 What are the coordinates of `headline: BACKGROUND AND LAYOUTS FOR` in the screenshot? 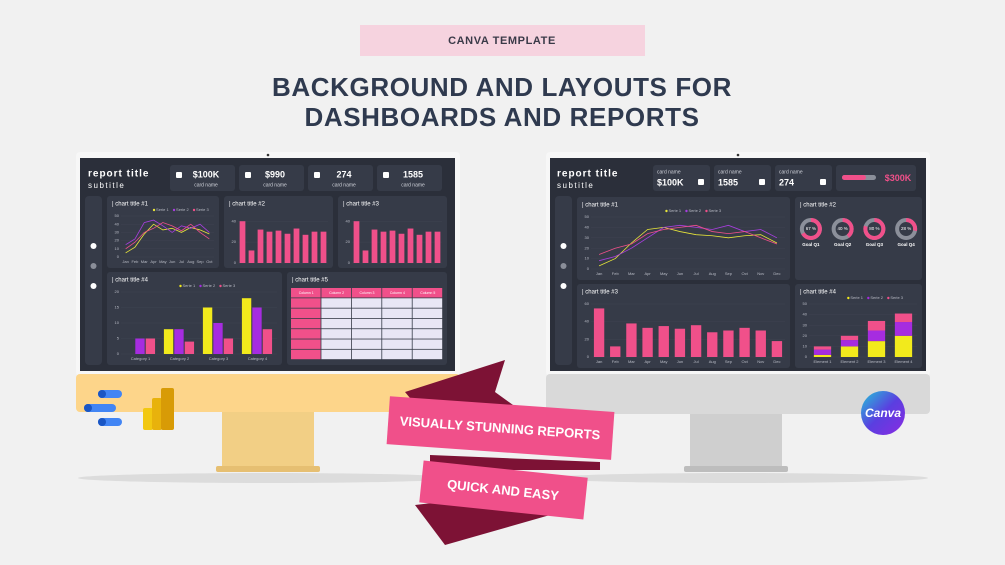 It's located at (502, 87).